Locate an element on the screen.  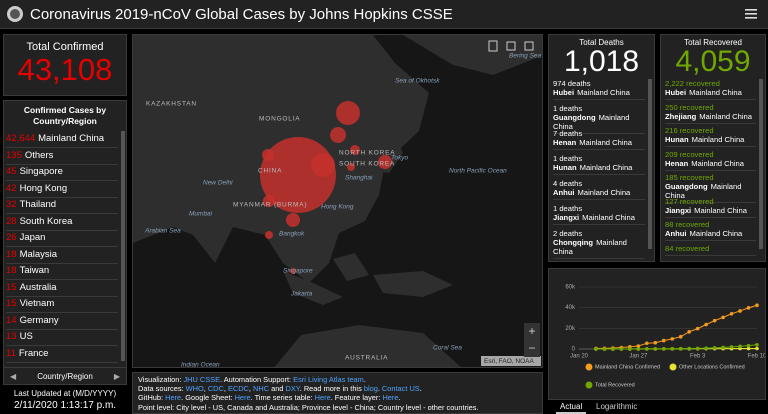
list-row: 18 Malaysia is located at coordinates (62, 255).